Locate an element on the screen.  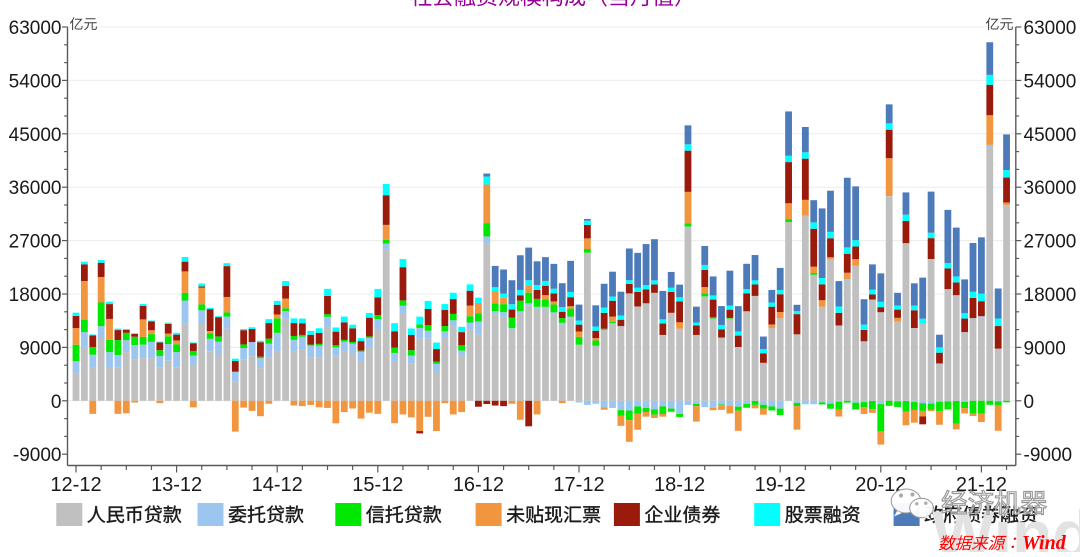
svg-text: 14-12 is located at coordinates (277, 485).